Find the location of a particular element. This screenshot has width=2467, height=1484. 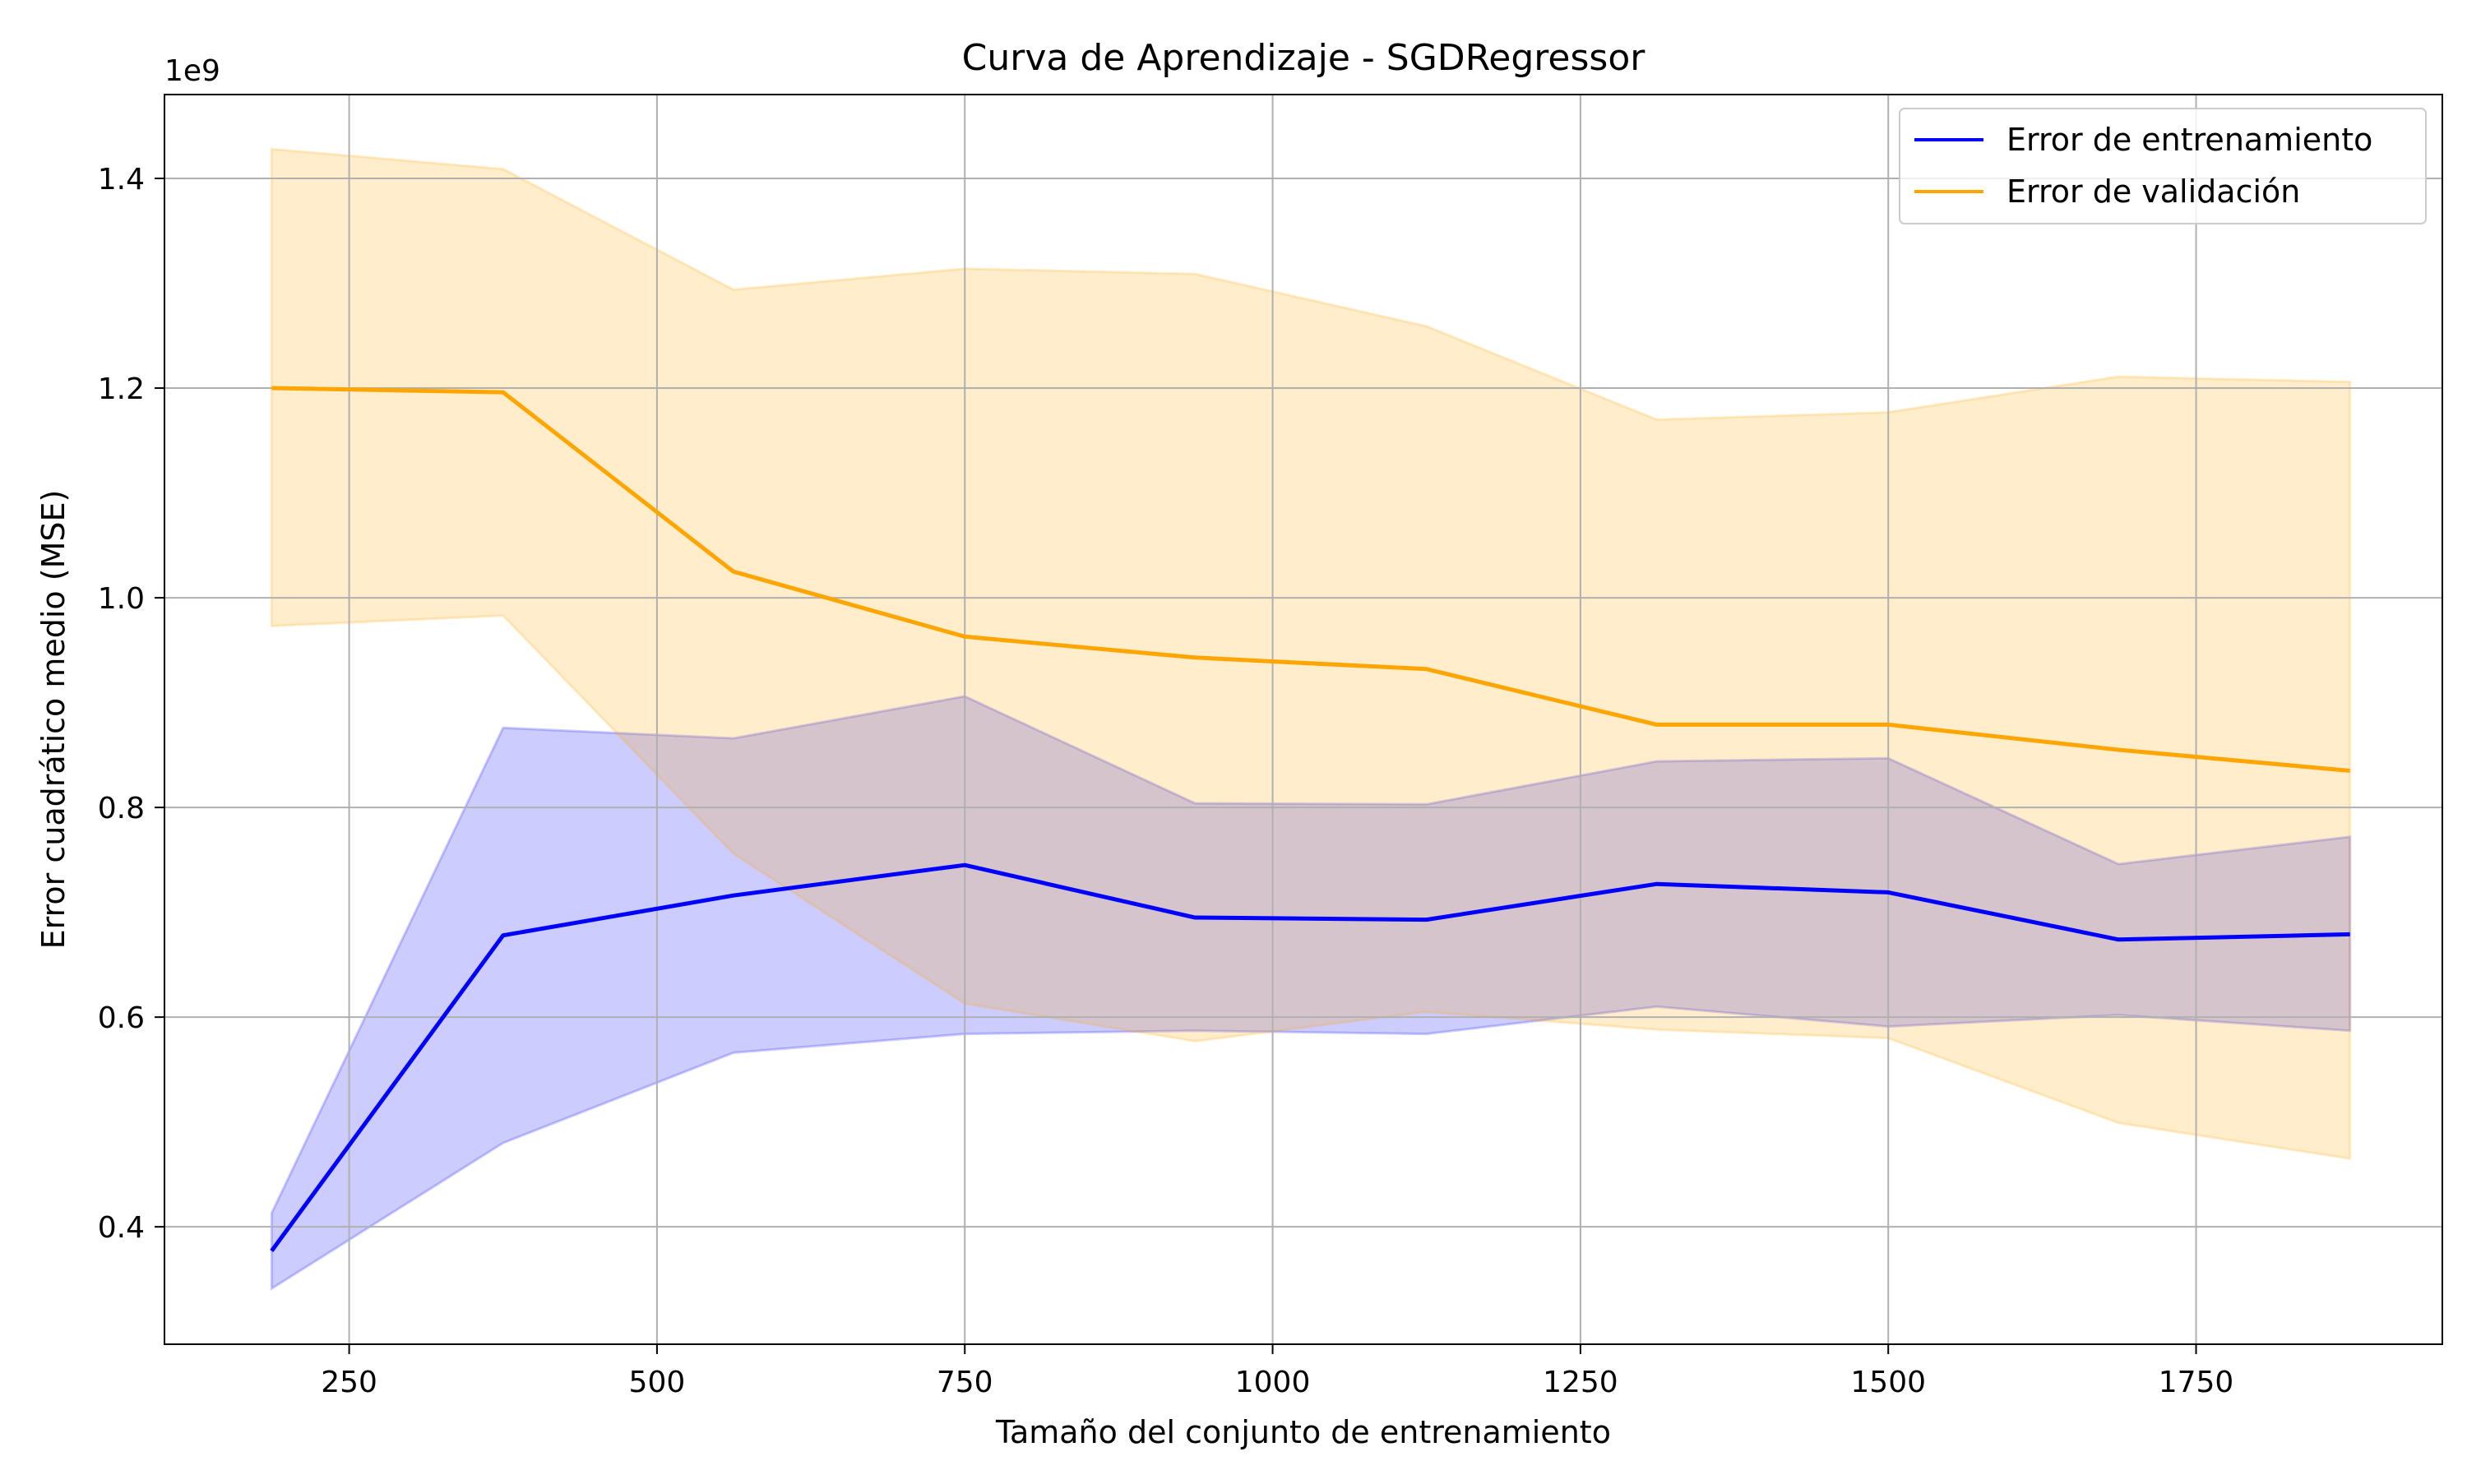

x-tick-label: 750 is located at coordinates (965, 1382).